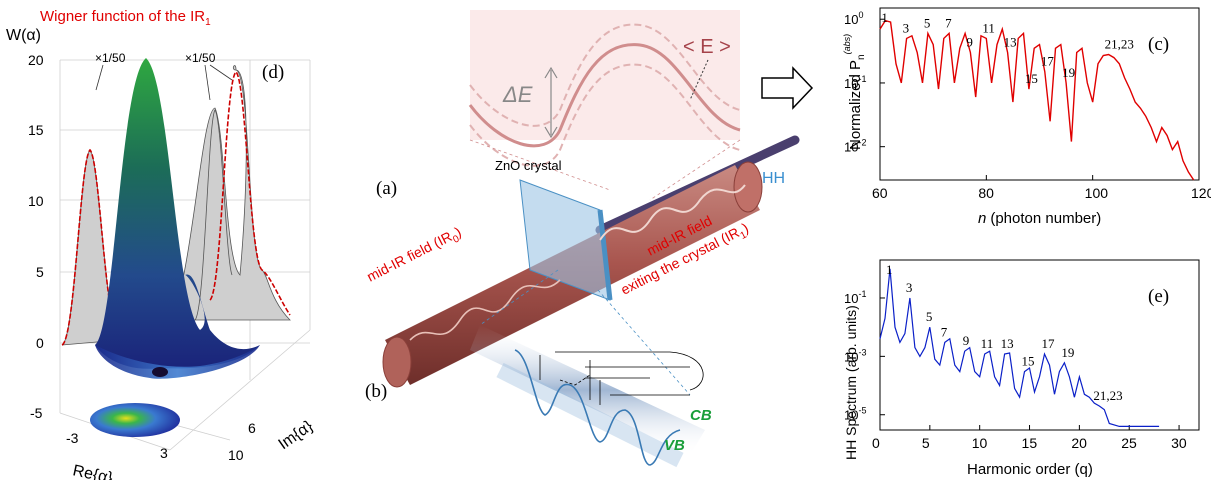  I want to click on panel-e-y-label: HH Spectrum (arb. units), so click(851, 382).